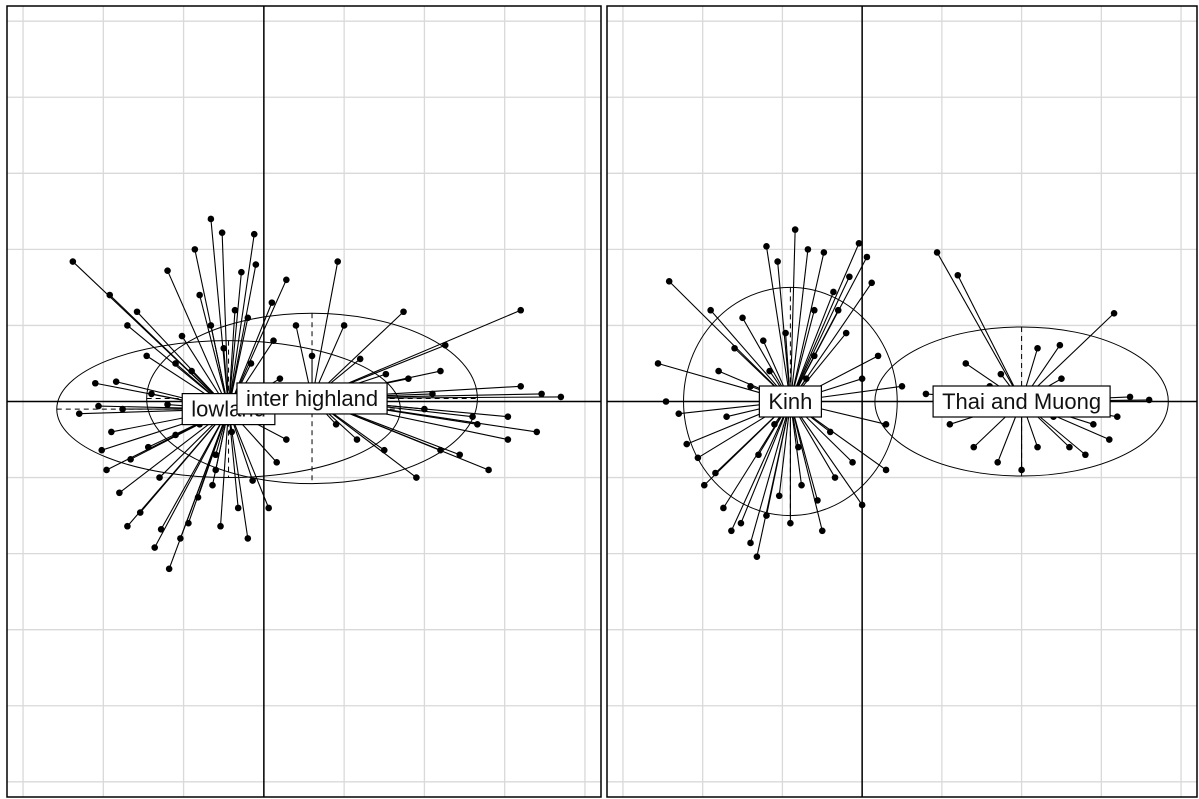 The width and height of the screenshot is (1199, 799). What do you see at coordinates (790, 401) in the screenshot?
I see `group-label-text: Kinh` at bounding box center [790, 401].